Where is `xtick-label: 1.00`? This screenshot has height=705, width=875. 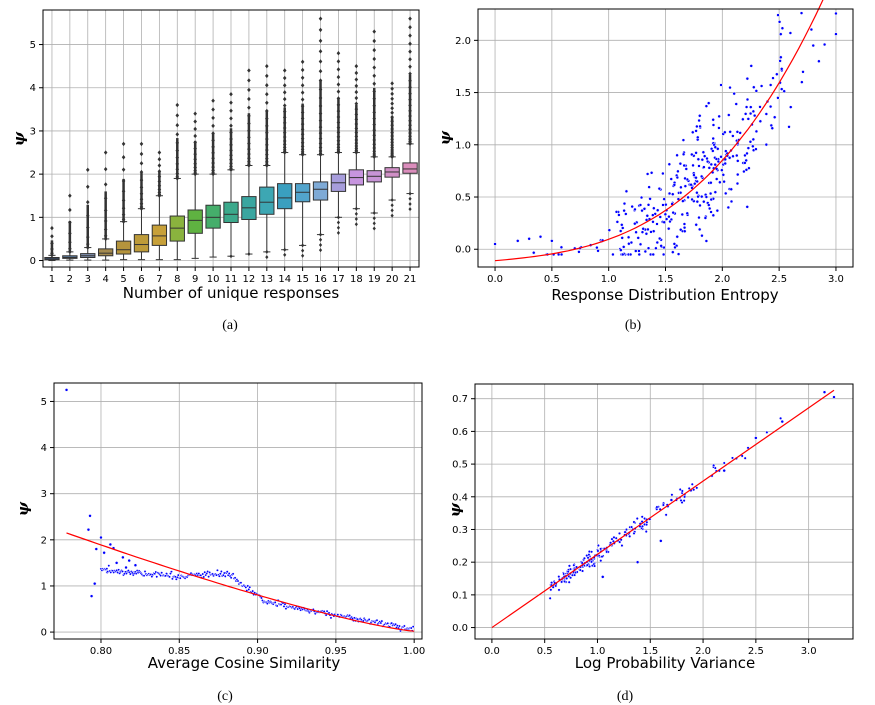
xtick-label: 1.00 is located at coordinates (414, 651).